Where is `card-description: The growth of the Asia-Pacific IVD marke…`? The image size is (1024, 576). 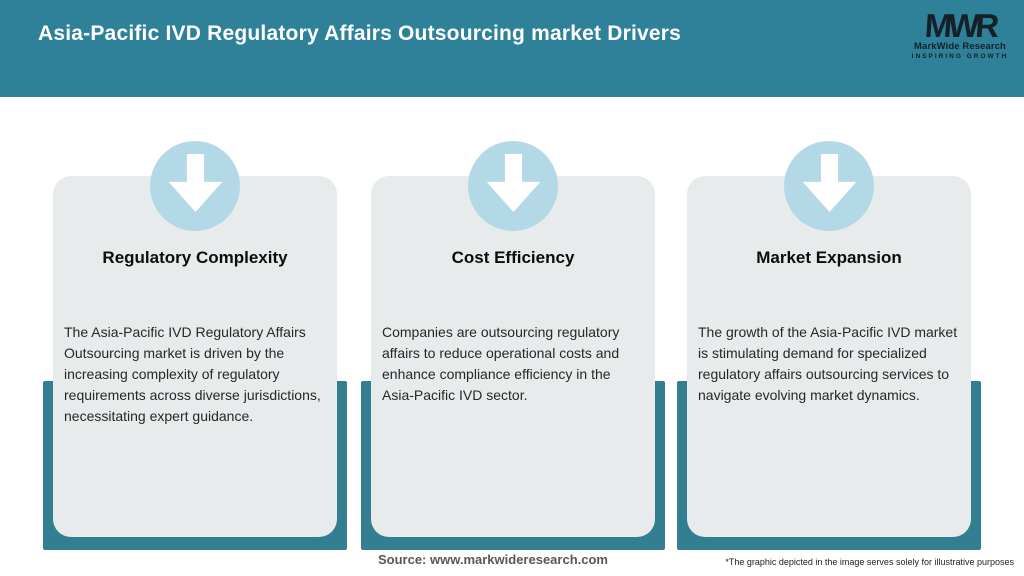 card-description: The growth of the Asia-Pacific IVD marke… is located at coordinates (828, 363).